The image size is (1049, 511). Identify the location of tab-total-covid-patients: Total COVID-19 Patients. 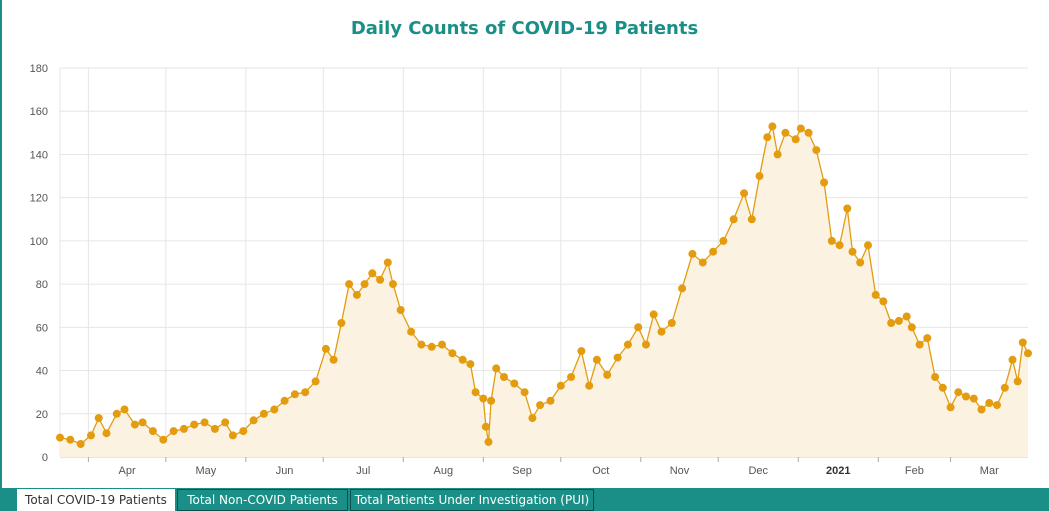
(96, 500).